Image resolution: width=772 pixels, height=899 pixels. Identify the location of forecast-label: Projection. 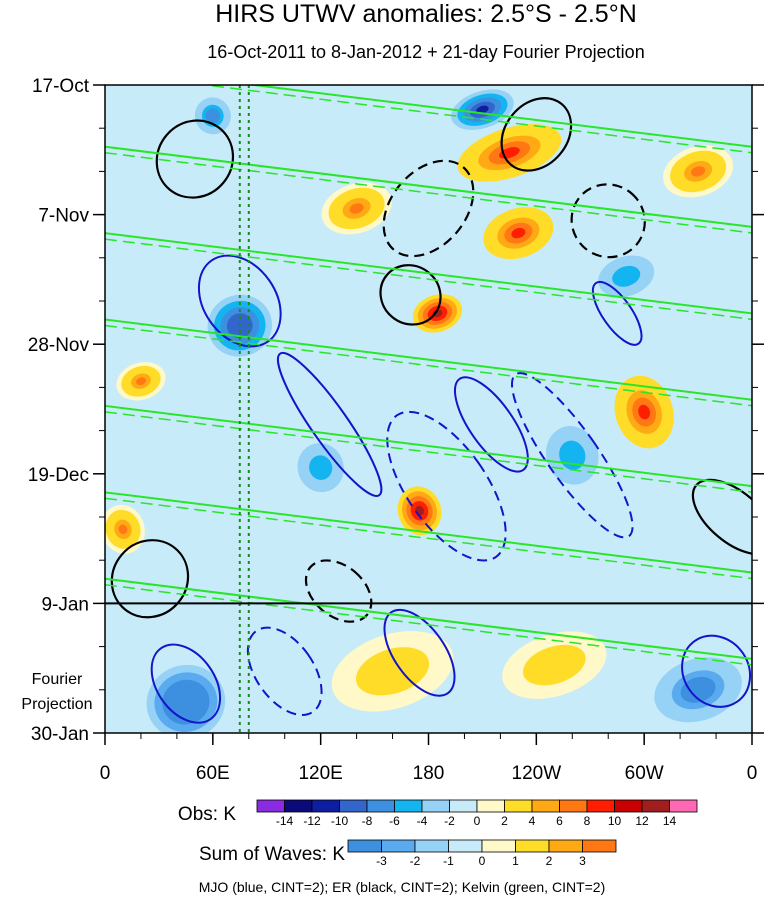
(56, 704).